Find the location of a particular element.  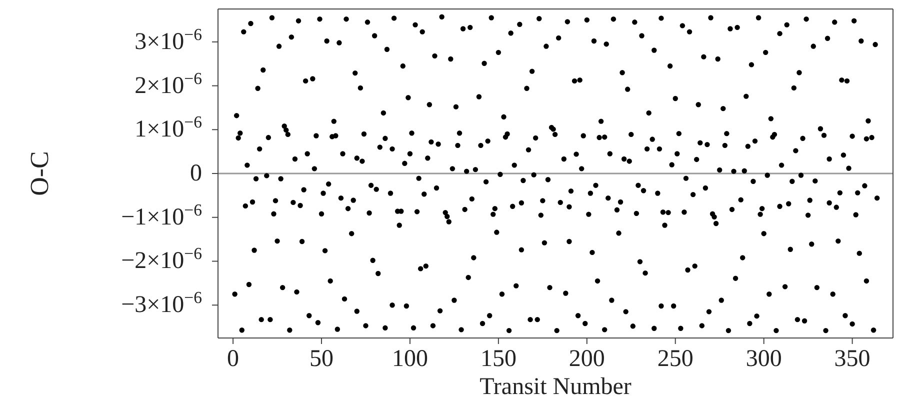

y-tick-label: −2×10$^{−6}$ is located at coordinates (161, 259).